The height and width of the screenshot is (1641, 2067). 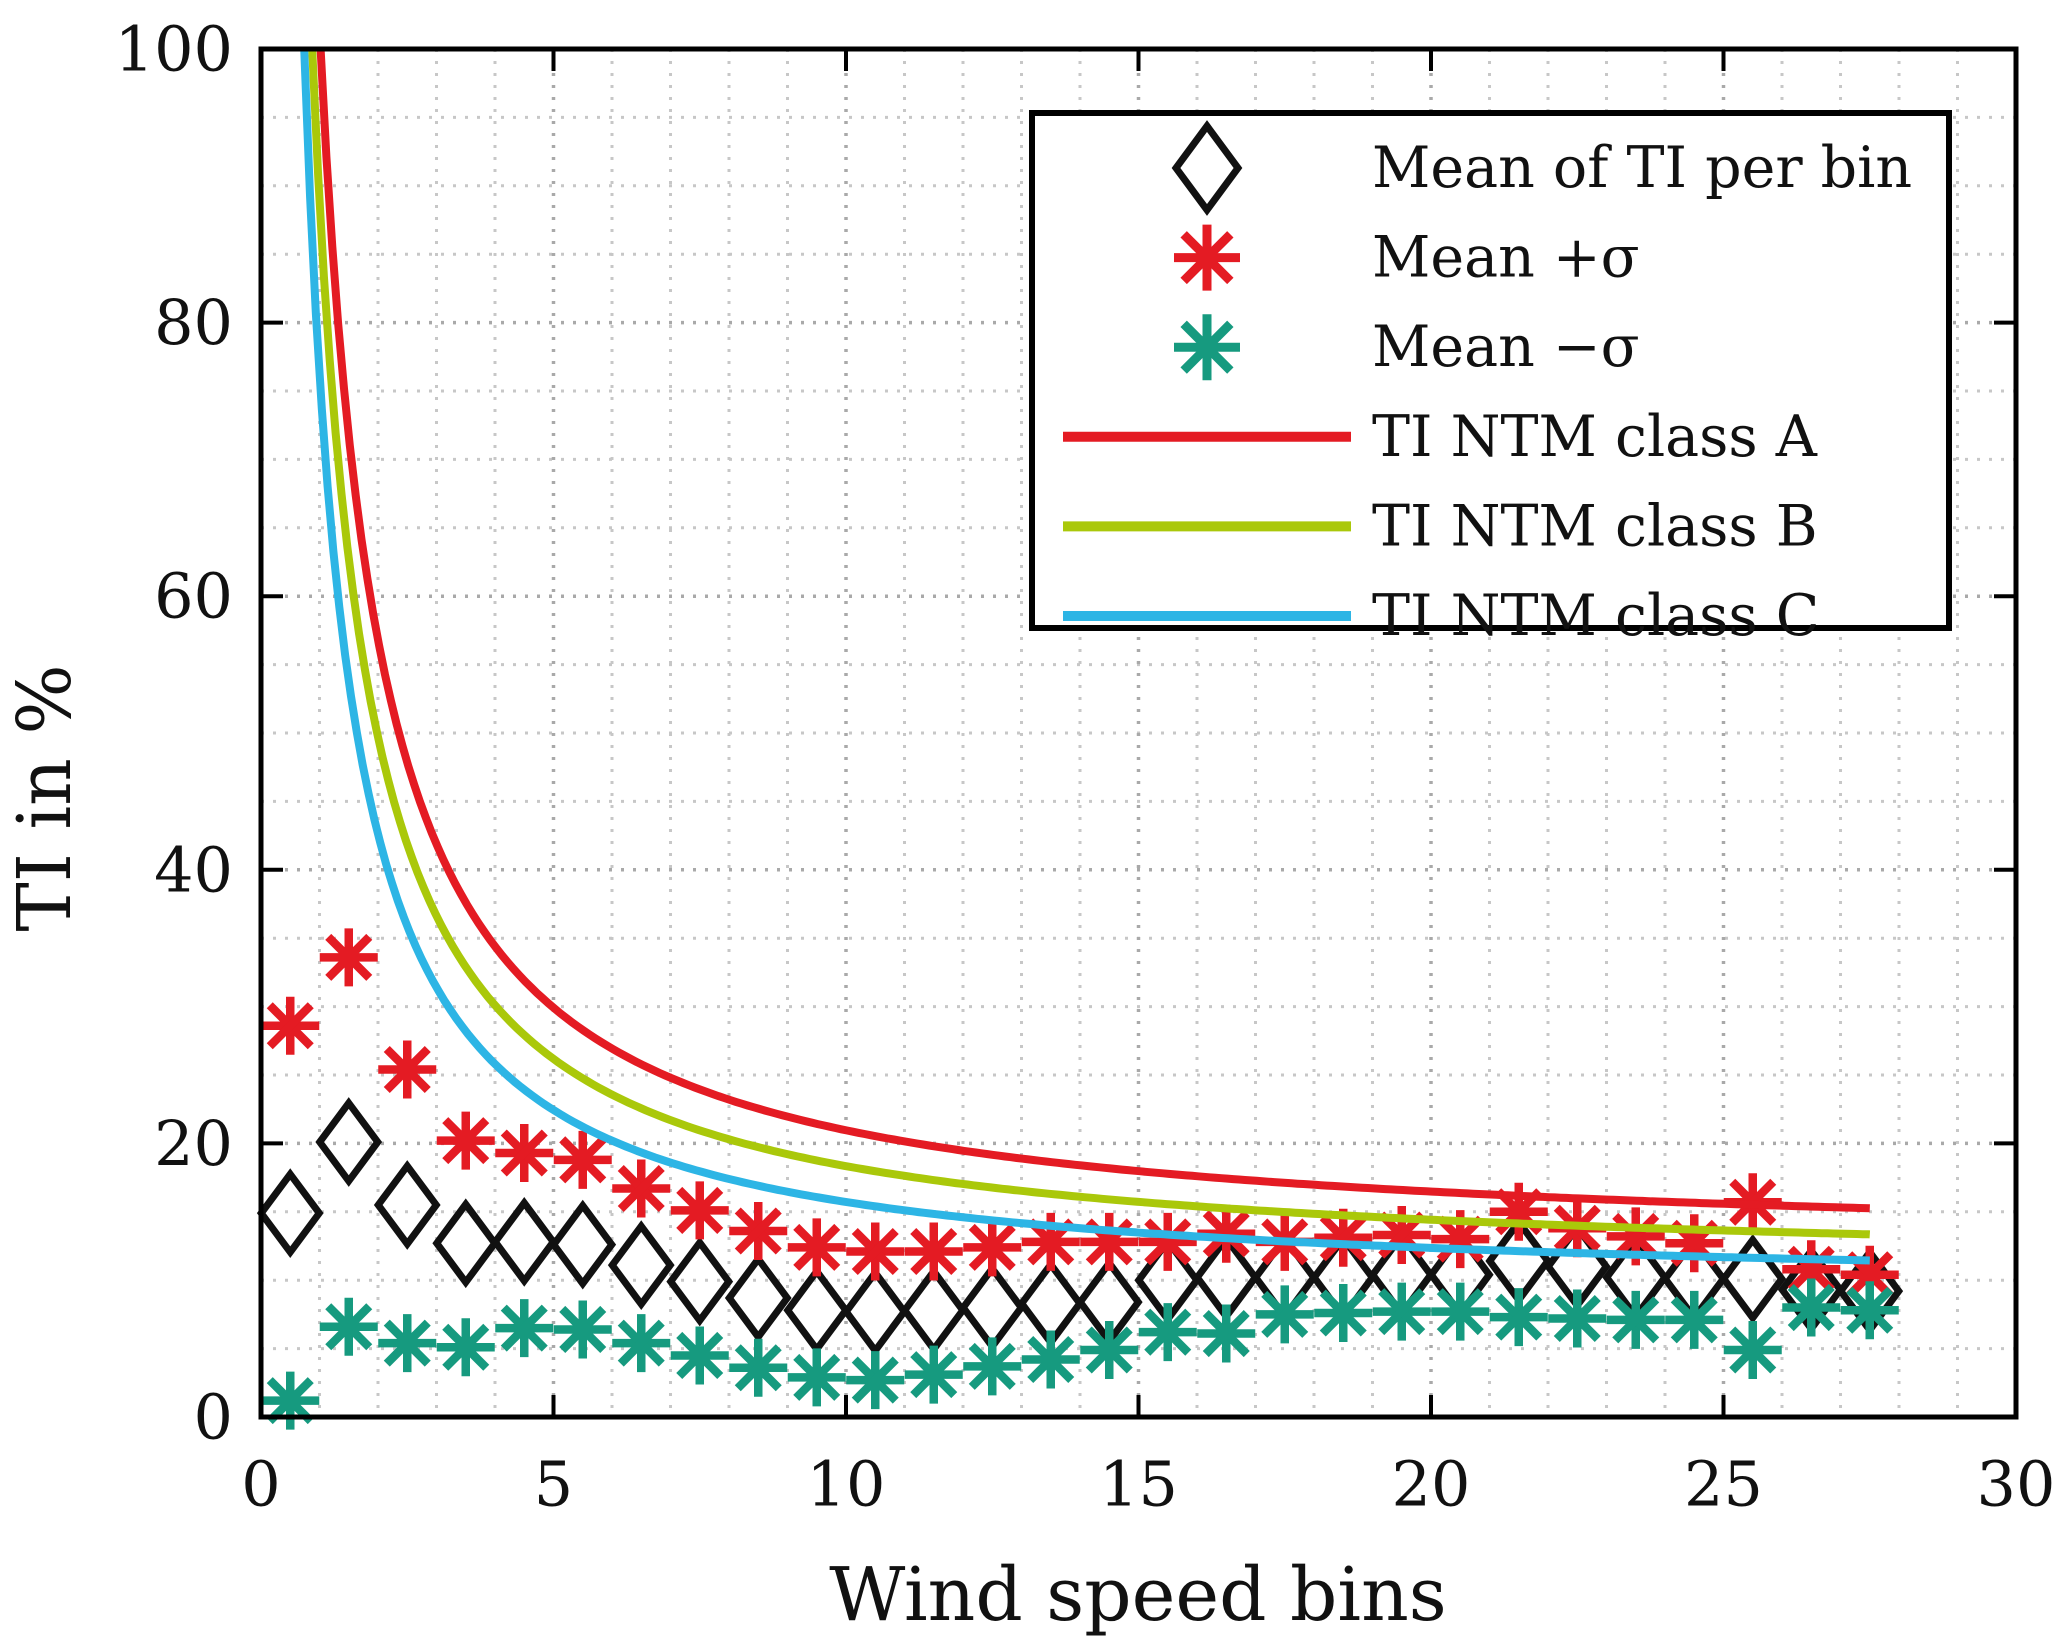 I want to click on y-tick-label: 40, so click(x=193, y=869).